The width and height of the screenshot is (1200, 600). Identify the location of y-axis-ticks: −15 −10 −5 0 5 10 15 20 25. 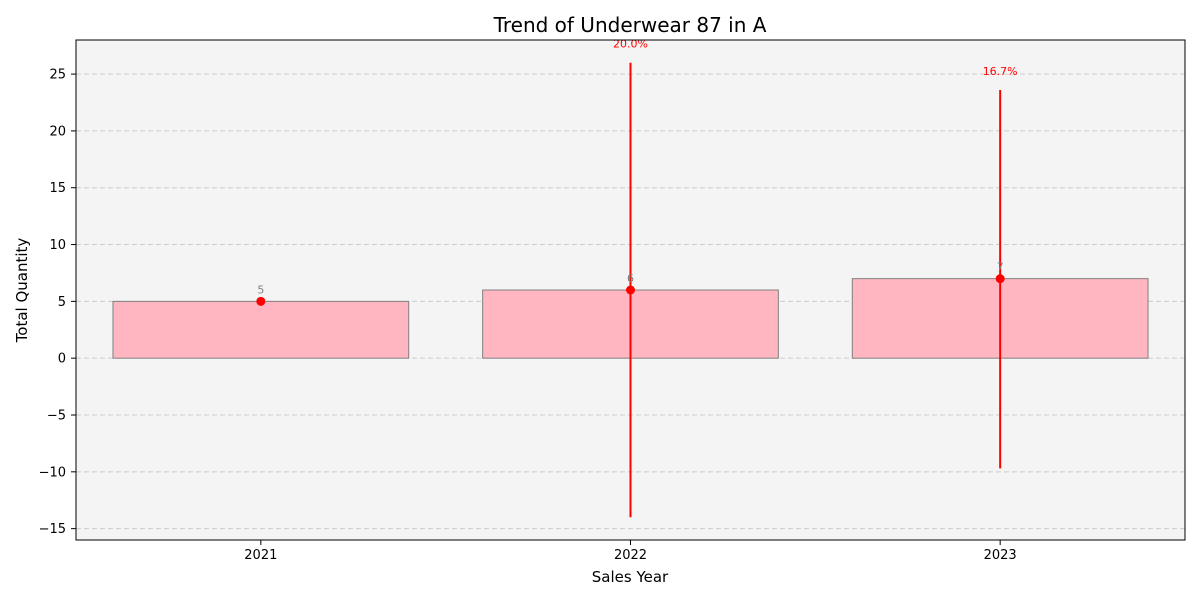
(57, 302).